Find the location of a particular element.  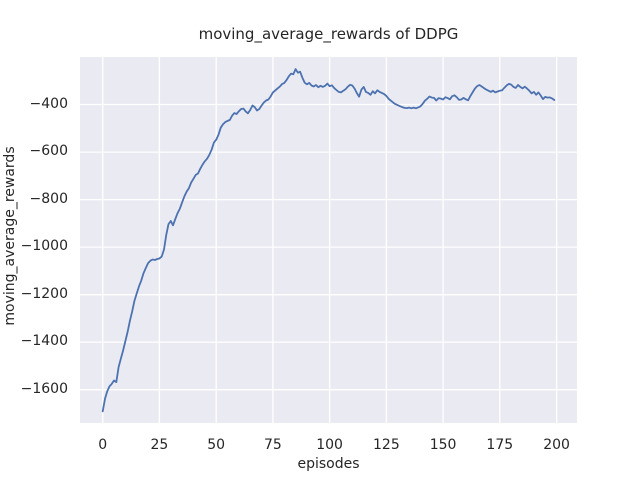

x-tick-label: 25 is located at coordinates (159, 445).